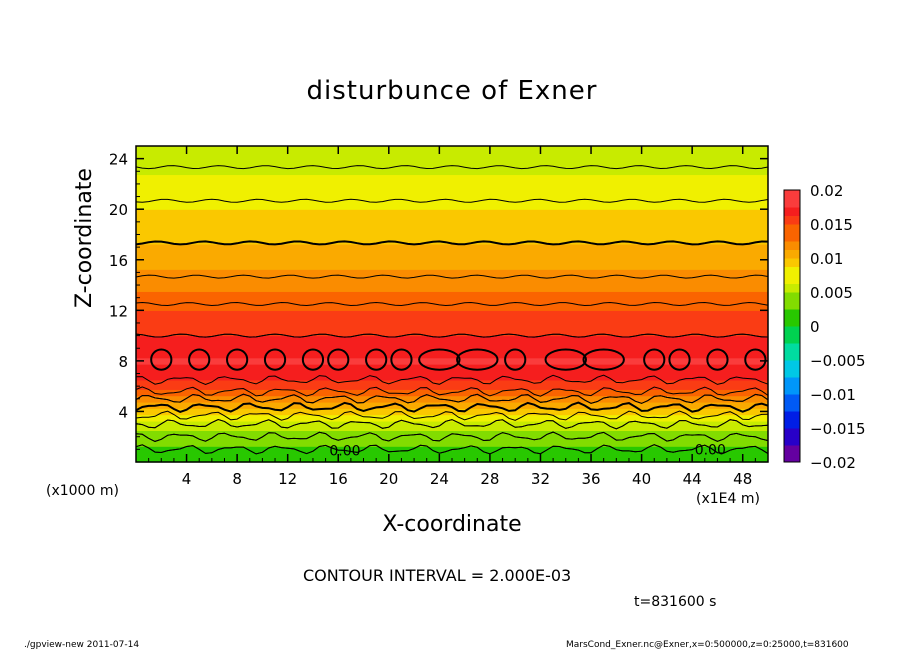 The height and width of the screenshot is (654, 904). What do you see at coordinates (187, 479) in the screenshot?
I see `x-tick-label: 4` at bounding box center [187, 479].